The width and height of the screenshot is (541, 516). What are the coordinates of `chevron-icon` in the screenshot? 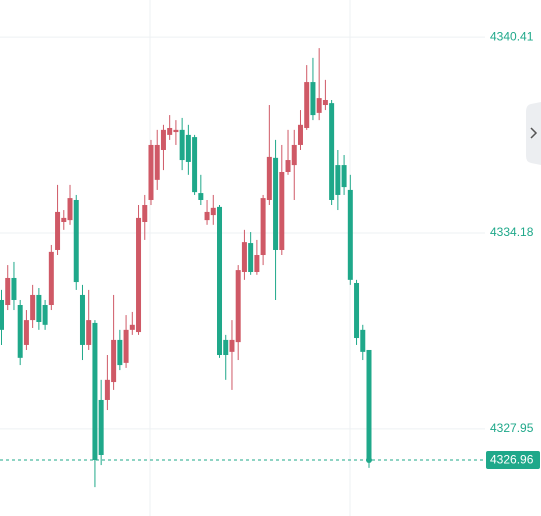 It's located at (534, 133).